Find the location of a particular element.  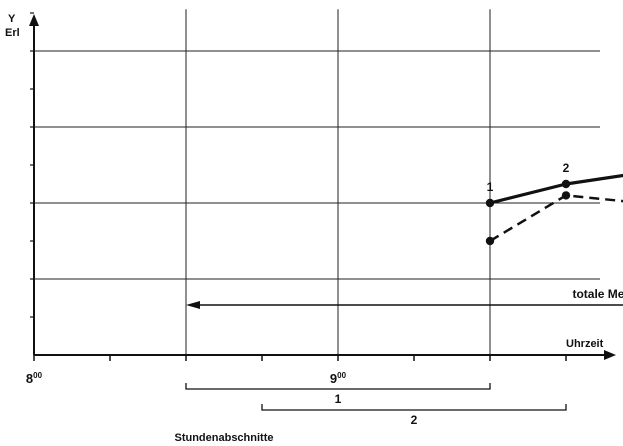

x-axis-arrow is located at coordinates (610, 355).